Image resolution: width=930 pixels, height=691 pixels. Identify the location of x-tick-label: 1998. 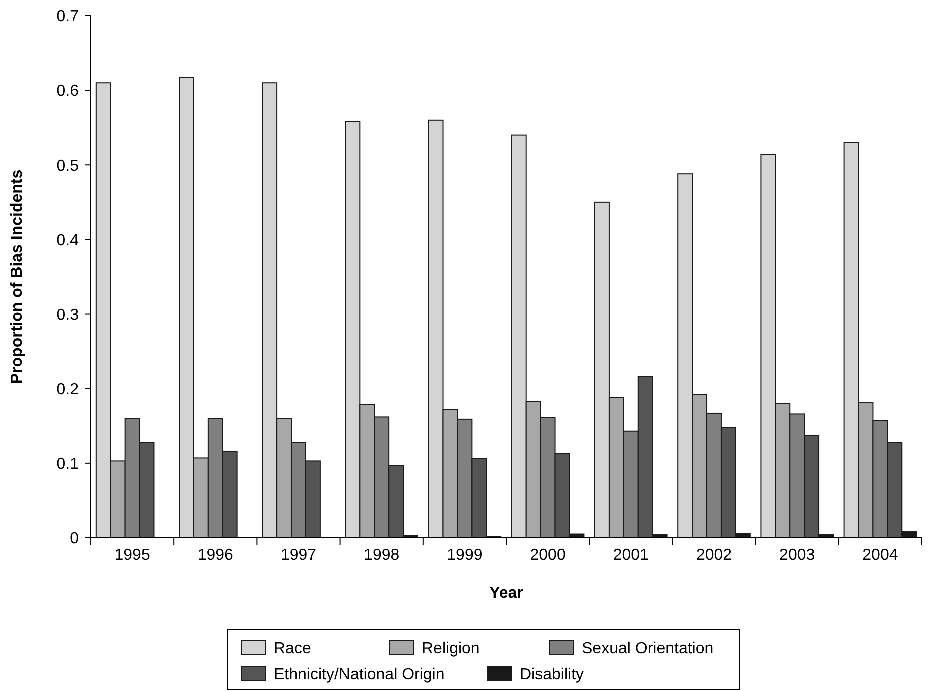
(382, 555).